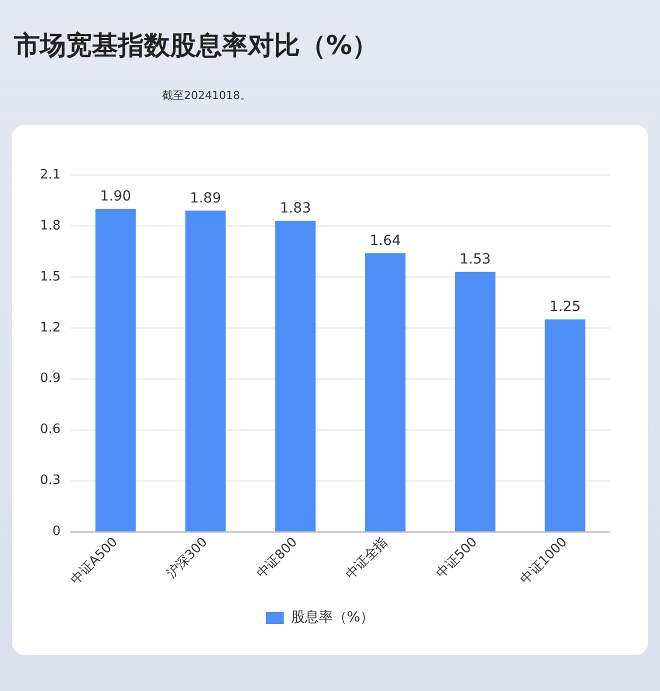 This screenshot has width=660, height=691. I want to click on y-tick-label: 1.8, so click(50, 226).